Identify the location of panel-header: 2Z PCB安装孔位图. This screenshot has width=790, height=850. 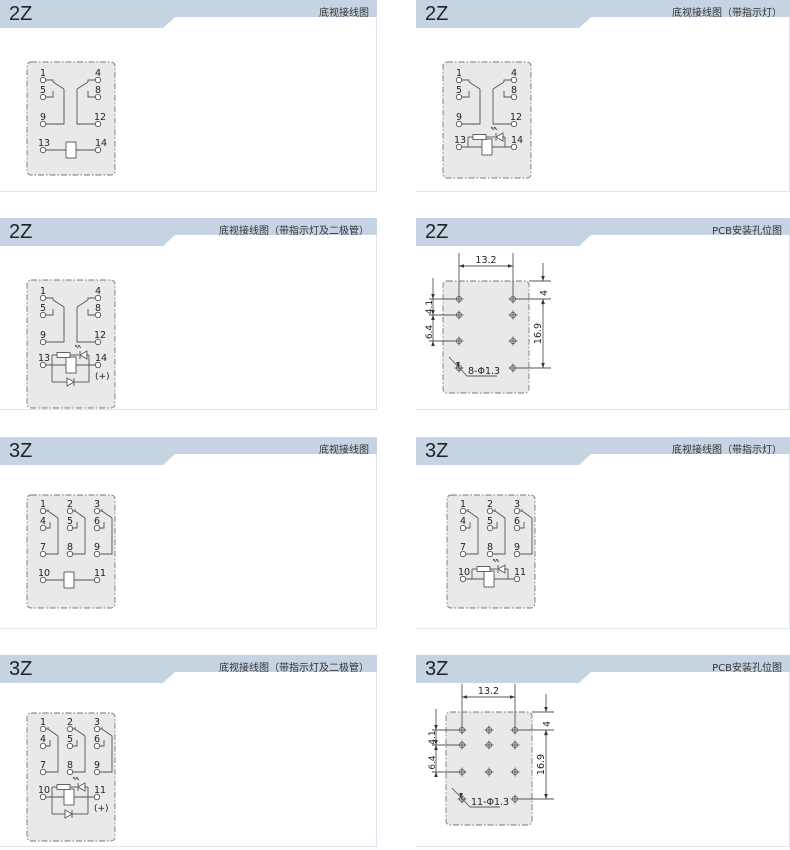
(603, 233).